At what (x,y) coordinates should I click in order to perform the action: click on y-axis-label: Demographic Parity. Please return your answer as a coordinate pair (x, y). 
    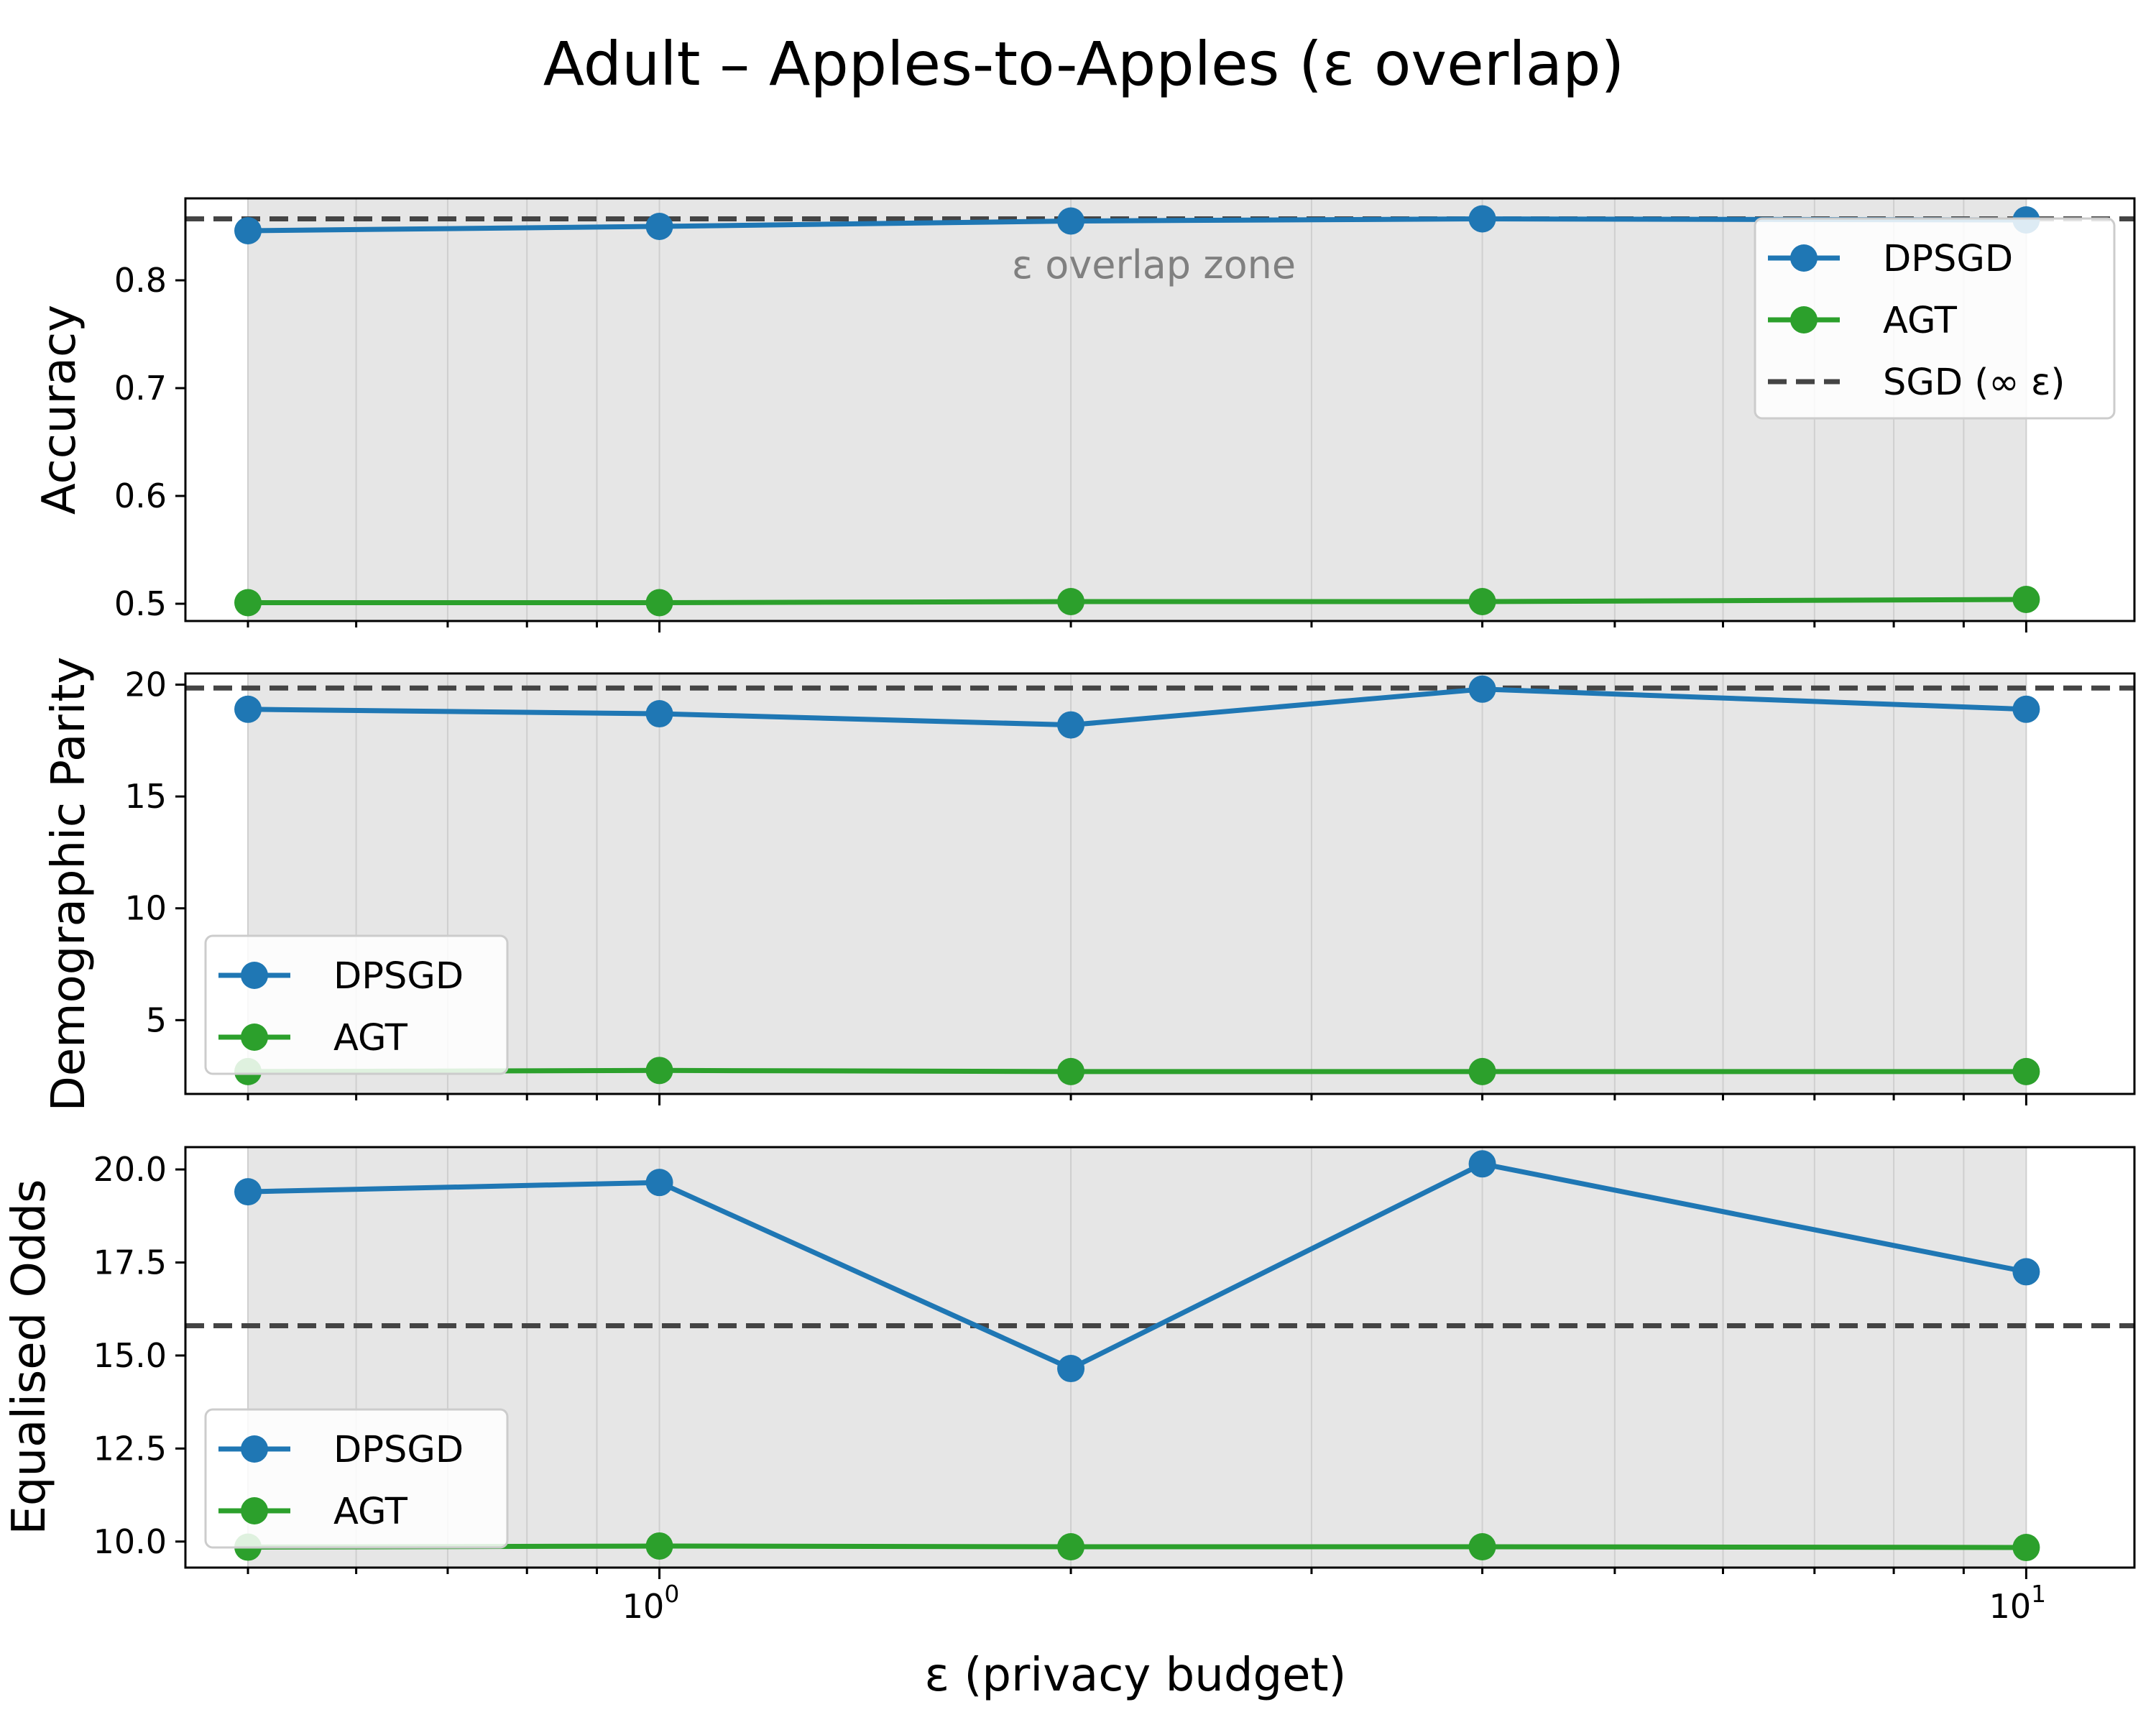
    Looking at the image, I should click on (69, 884).